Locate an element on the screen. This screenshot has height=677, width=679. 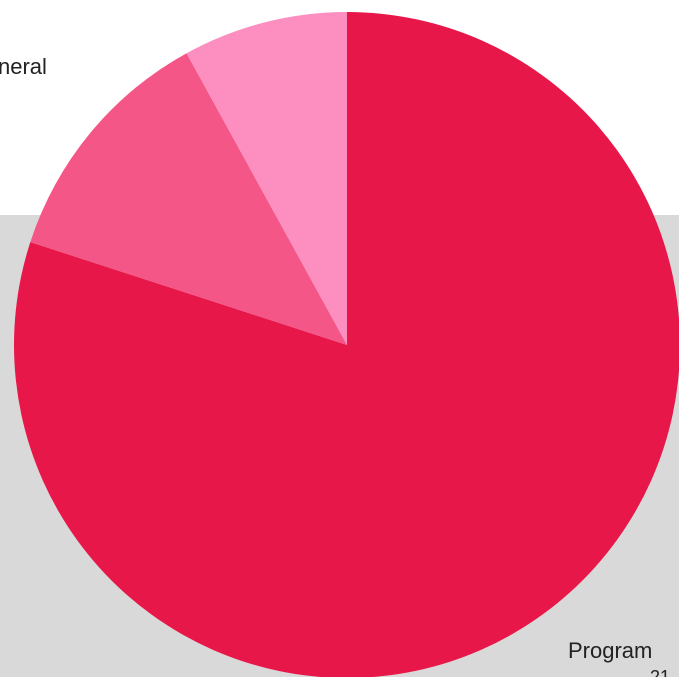
slice-label-program-value: 21 is located at coordinates (660, 672).